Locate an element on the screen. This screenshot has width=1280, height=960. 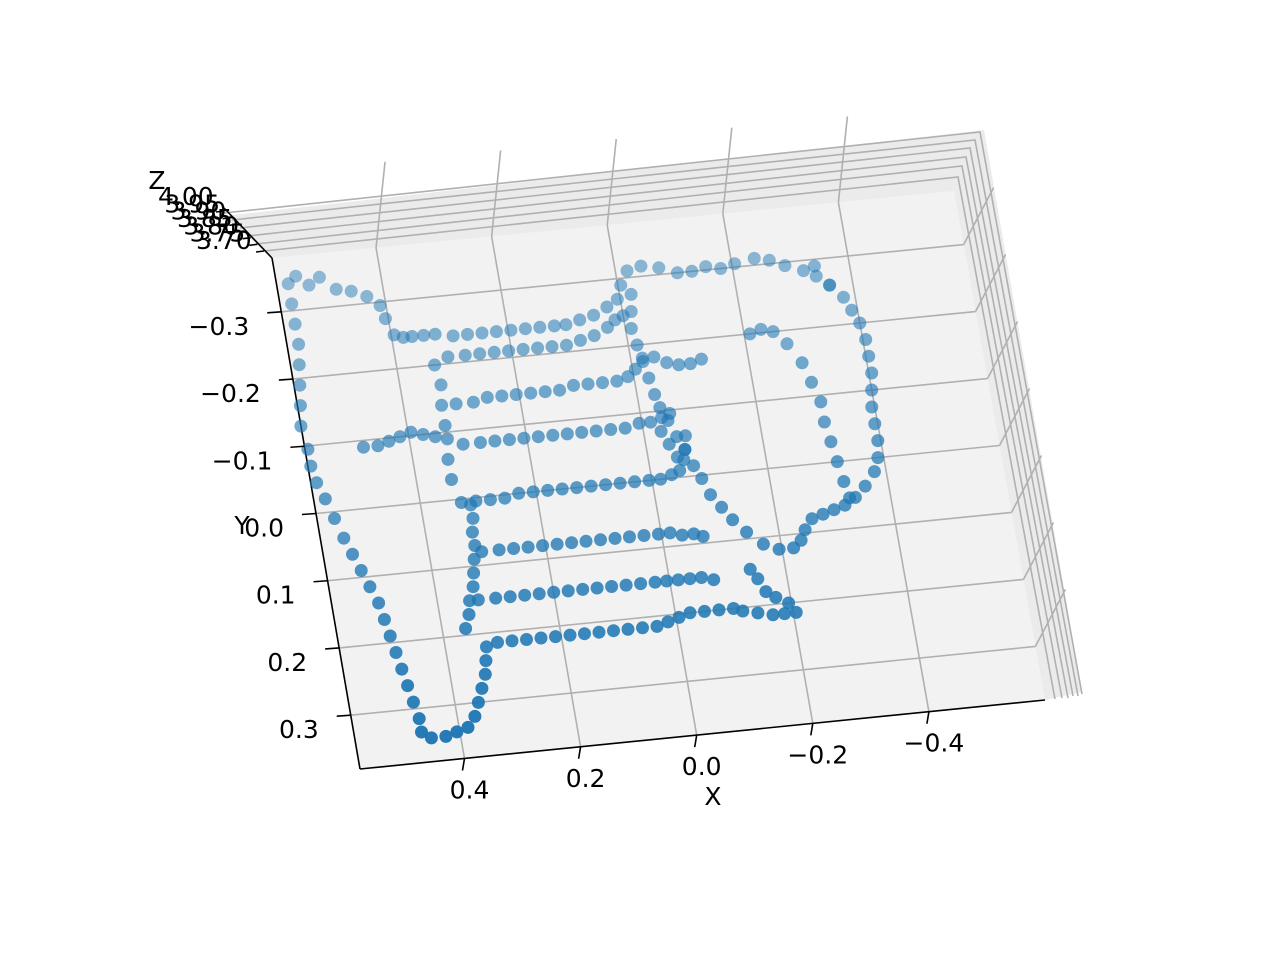
y-grid-line is located at coordinates (669, 546).